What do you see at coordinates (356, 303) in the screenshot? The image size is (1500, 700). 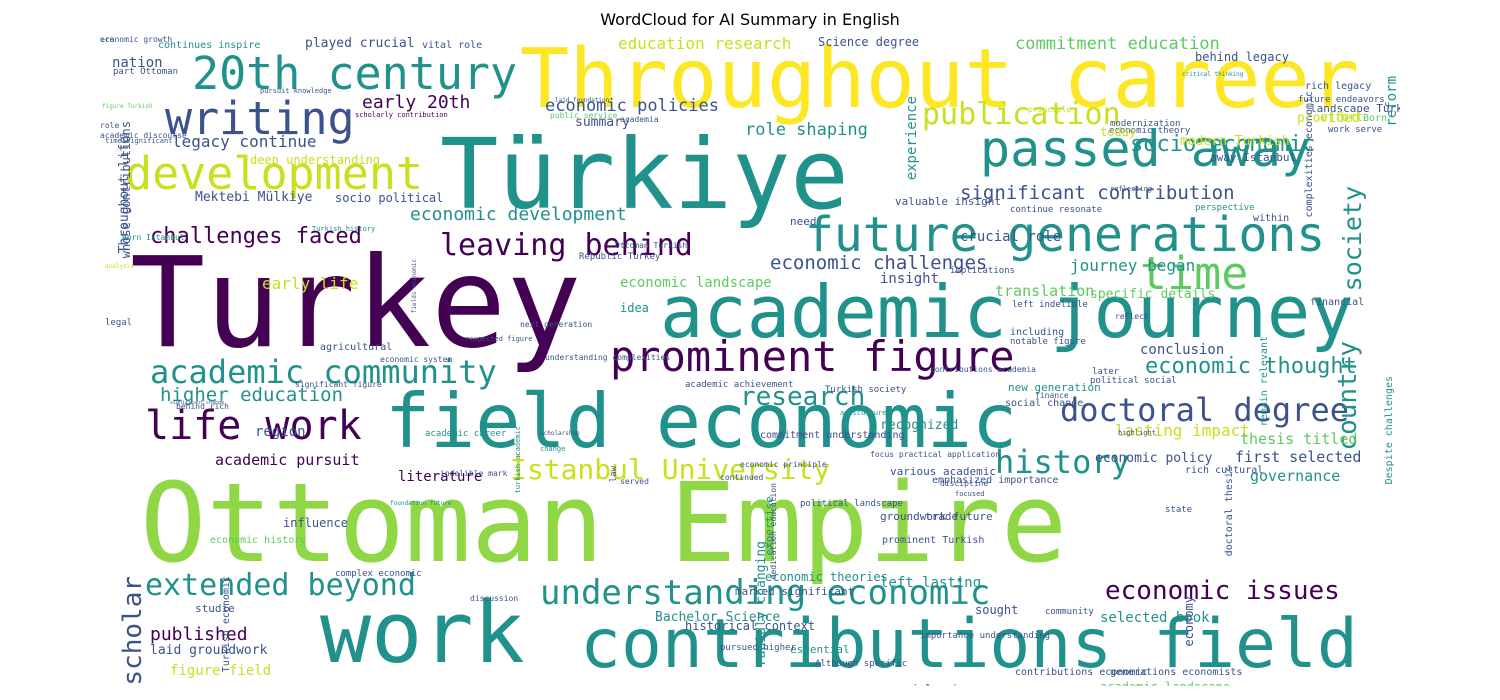 I see `word-turkey: Turkey` at bounding box center [356, 303].